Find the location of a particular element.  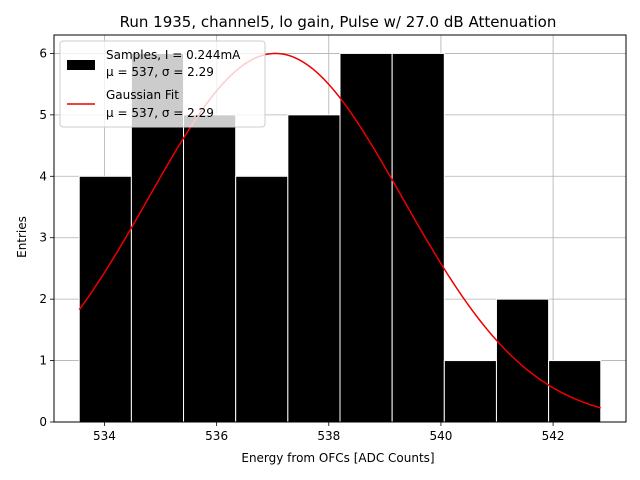

legend-fit-label: Gaussian Fit is located at coordinates (142, 95).